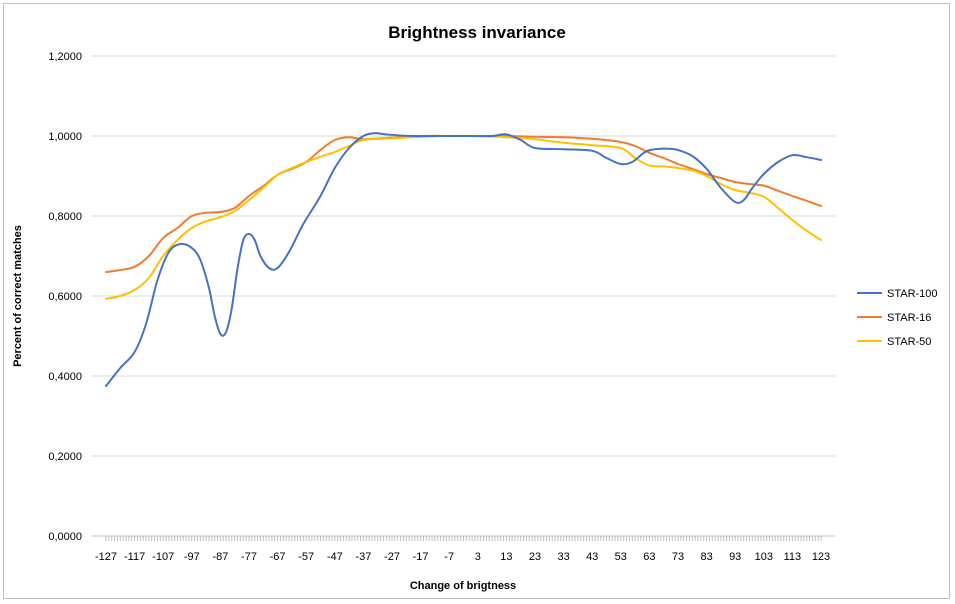  I want to click on legend-item: STAR-16, so click(894, 318).